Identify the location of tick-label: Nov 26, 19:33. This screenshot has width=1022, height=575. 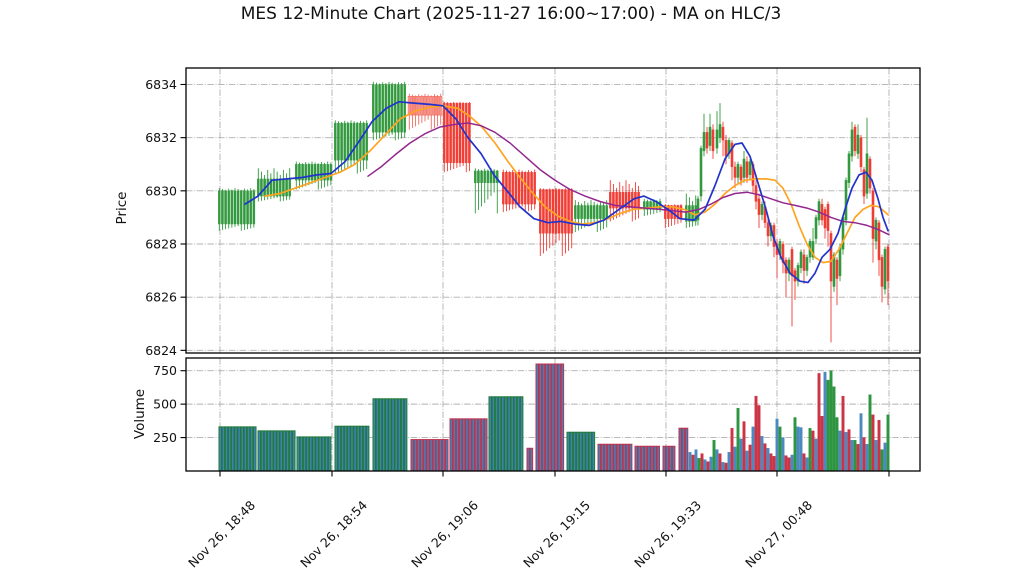
(667, 534).